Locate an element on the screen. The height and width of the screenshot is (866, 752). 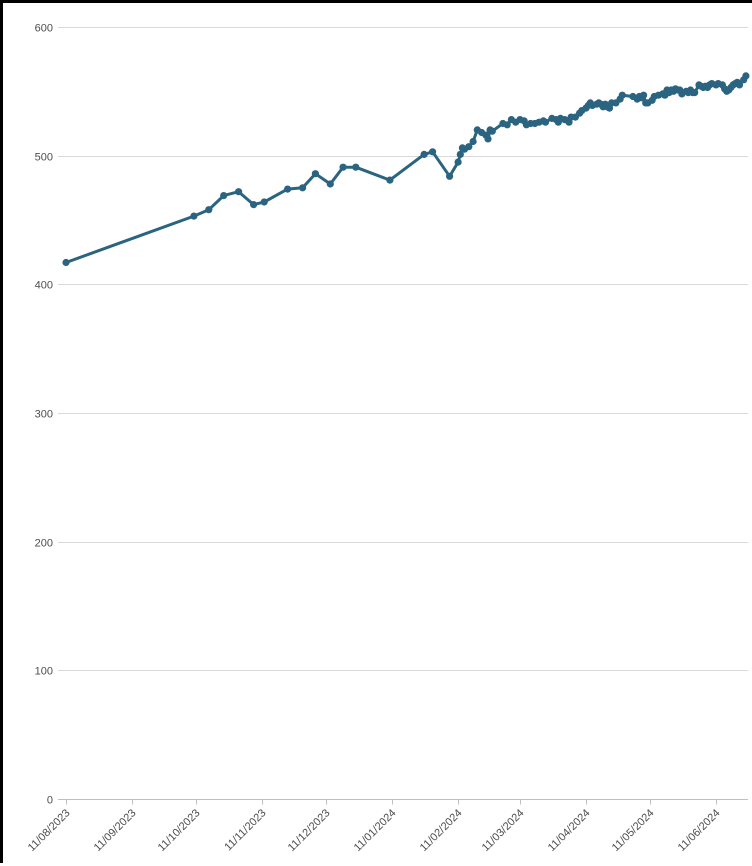
y-tick-label: 200 is located at coordinates (44, 544).